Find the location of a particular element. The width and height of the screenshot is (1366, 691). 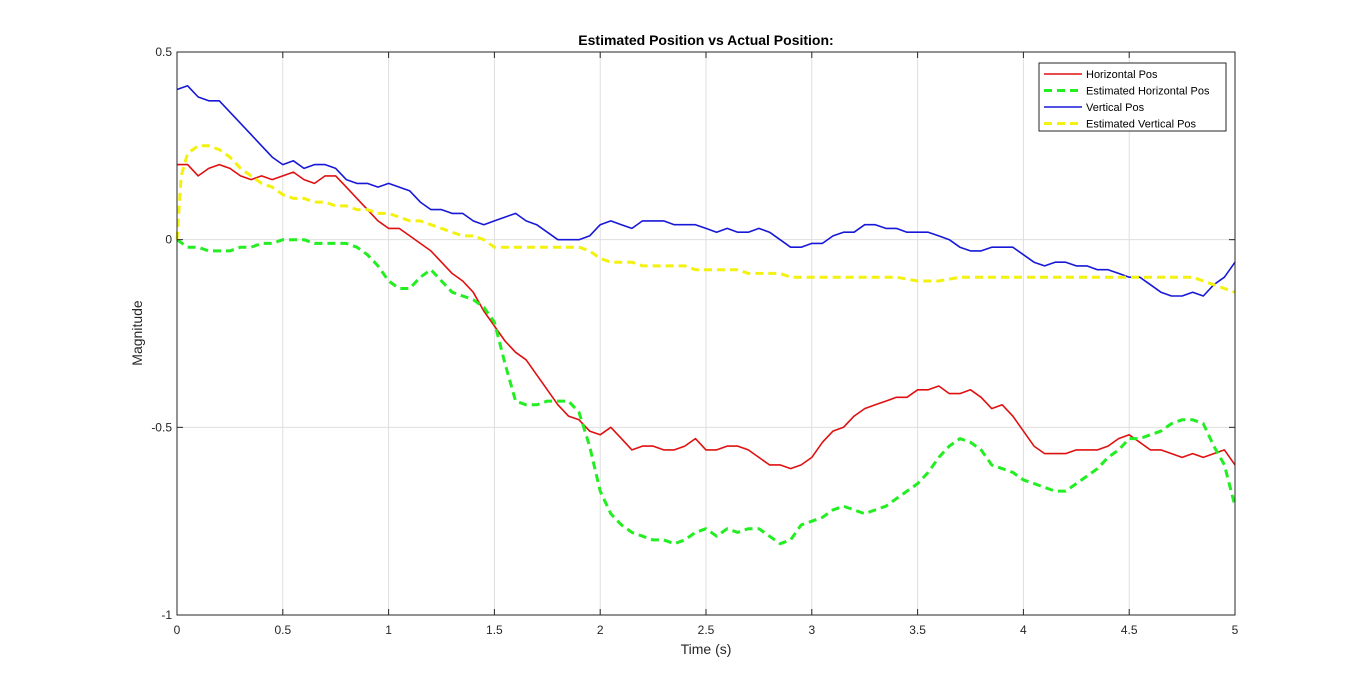

x-tick-label: 4.5 is located at coordinates (1129, 630).